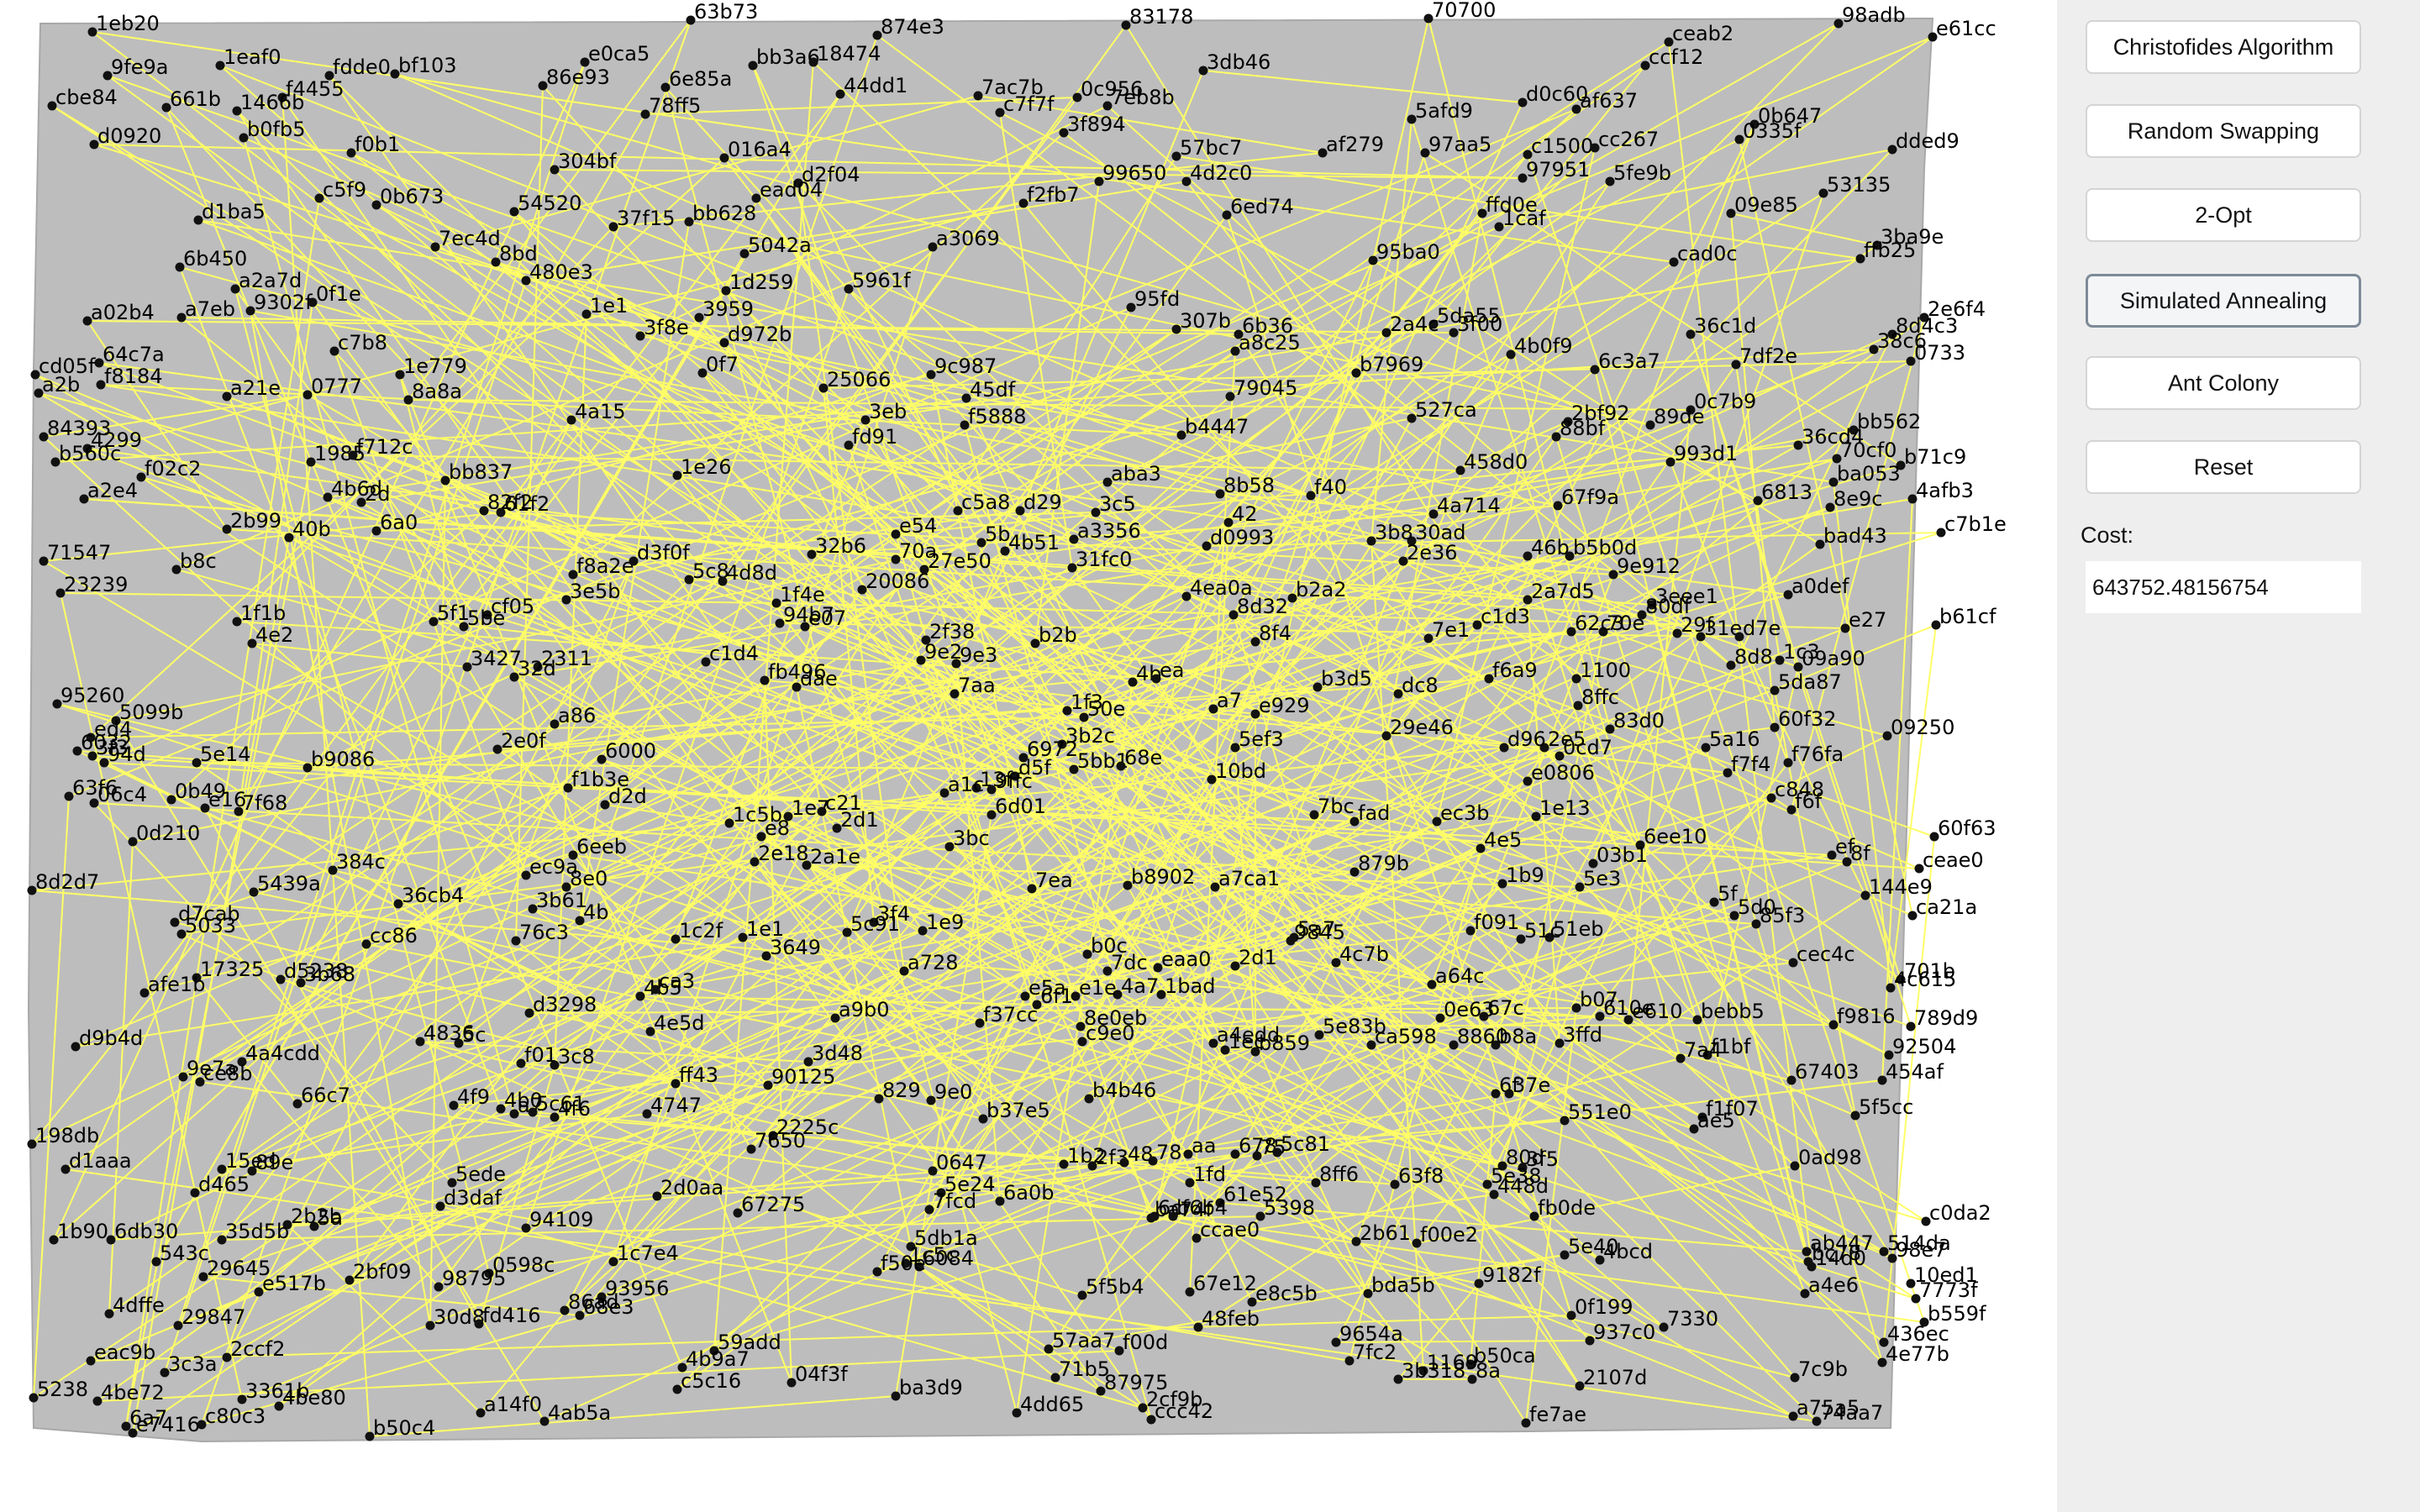 The height and width of the screenshot is (1512, 2420). I want to click on node-label: 1b2, so click(1086, 1156).